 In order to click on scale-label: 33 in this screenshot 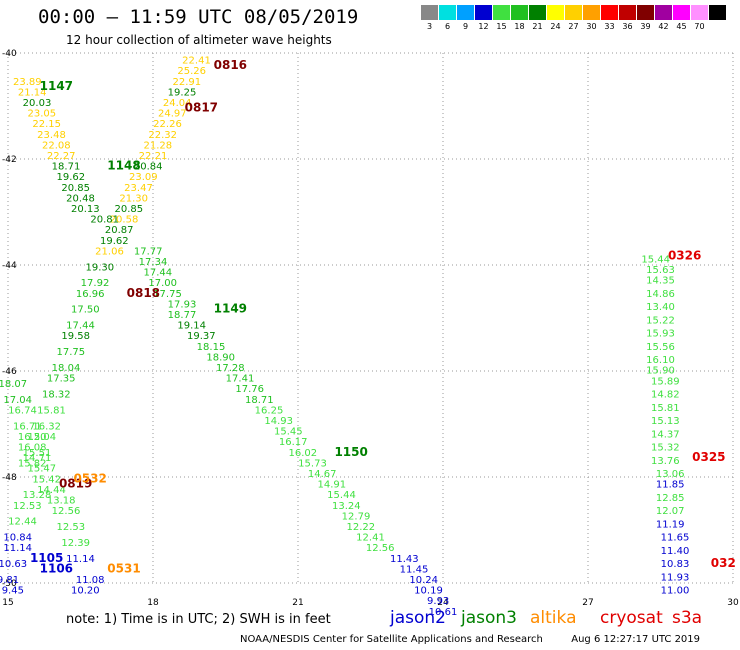, I will do `click(609, 26)`.